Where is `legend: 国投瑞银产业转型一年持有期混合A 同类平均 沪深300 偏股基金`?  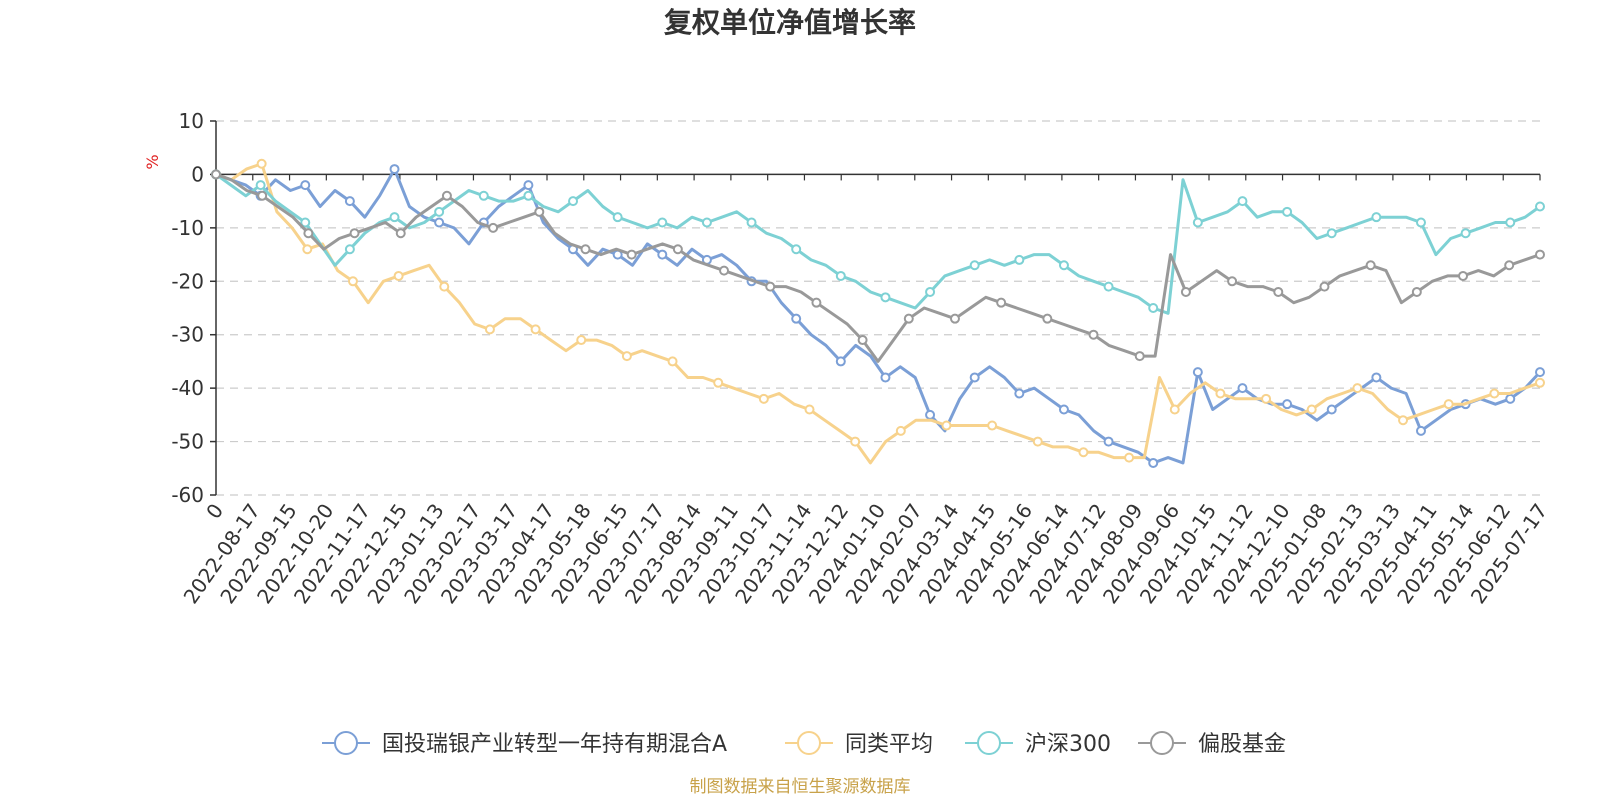 legend: 国投瑞银产业转型一年持有期混合A 同类平均 沪深300 偏股基金 is located at coordinates (804, 744).